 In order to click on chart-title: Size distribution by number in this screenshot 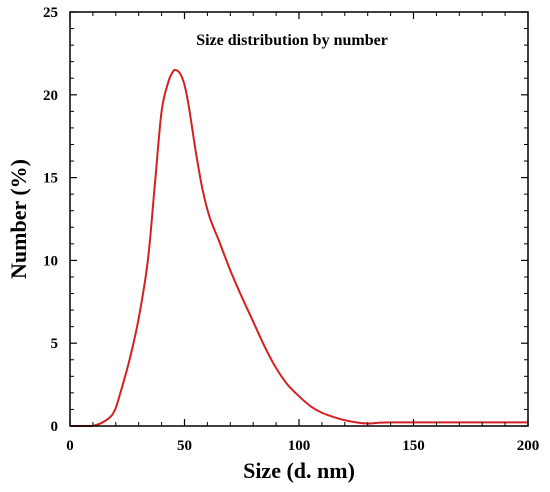, I will do `click(292, 40)`.